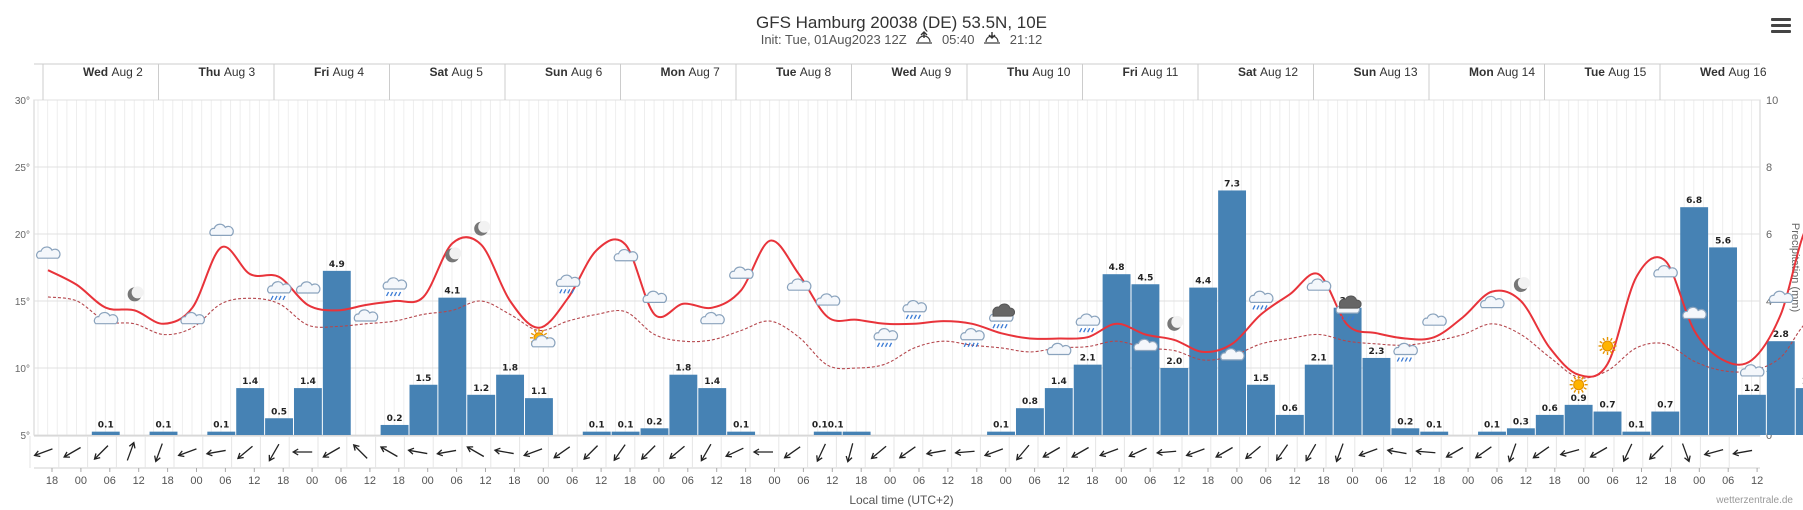 This screenshot has width=1803, height=510. I want to click on sunrise-time: 05:40, so click(958, 39).